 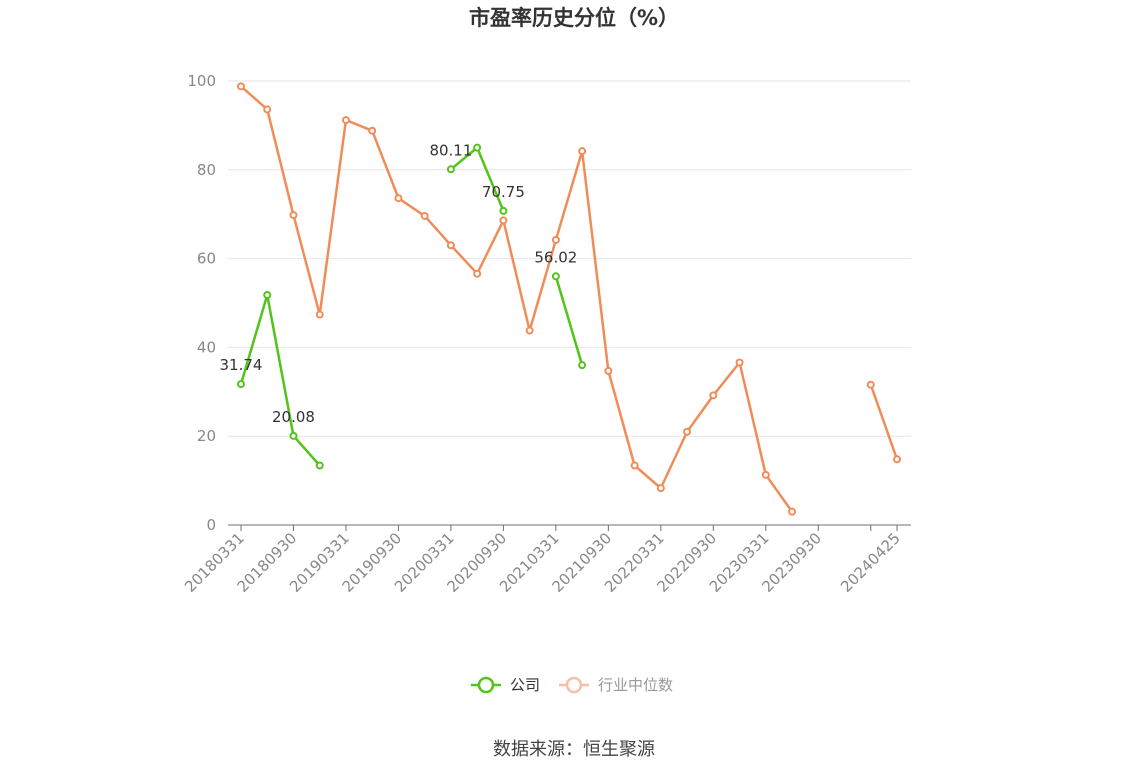 What do you see at coordinates (206, 259) in the screenshot?
I see `y-tick-label: 60` at bounding box center [206, 259].